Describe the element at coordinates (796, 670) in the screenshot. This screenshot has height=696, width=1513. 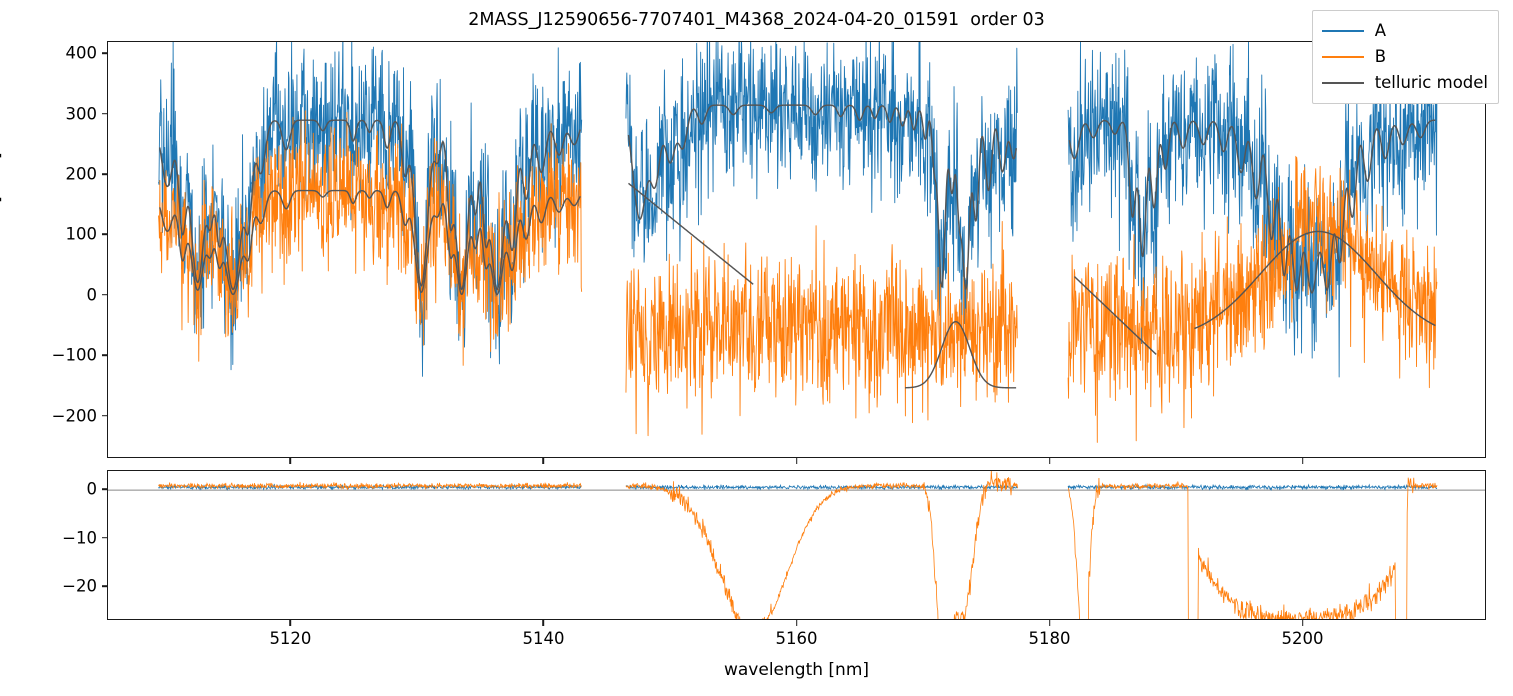
I see `x-axis-label: wavelength [nm]` at that location.